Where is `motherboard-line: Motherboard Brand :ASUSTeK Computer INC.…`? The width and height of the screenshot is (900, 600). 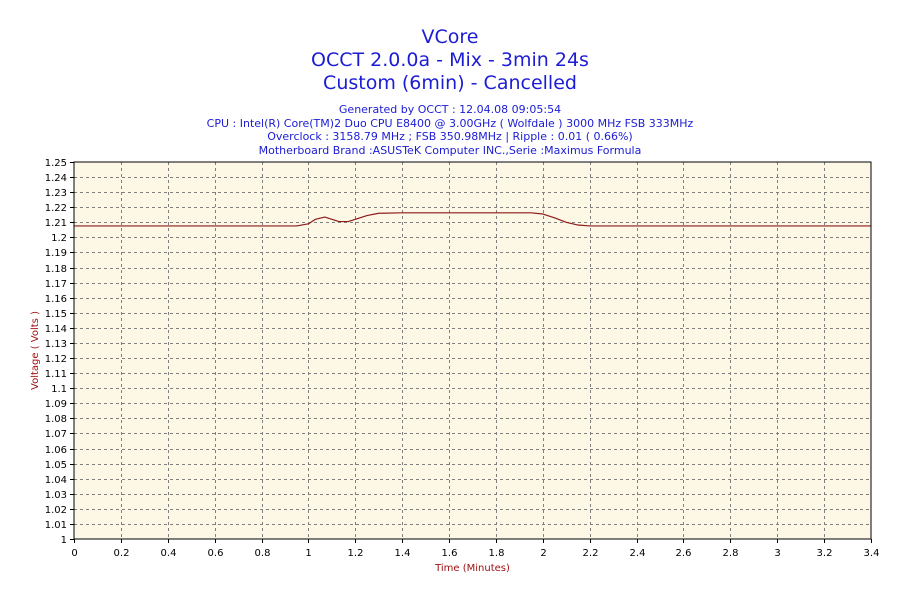
motherboard-line: Motherboard Brand :ASUSTeK Computer INC.… is located at coordinates (450, 150).